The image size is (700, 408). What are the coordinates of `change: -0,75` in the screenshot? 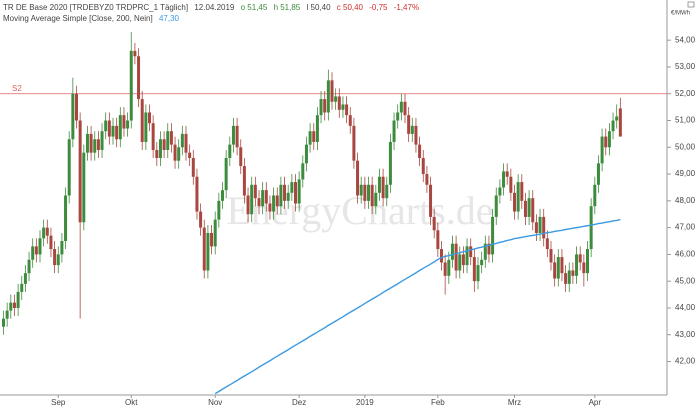 It's located at (378, 7).